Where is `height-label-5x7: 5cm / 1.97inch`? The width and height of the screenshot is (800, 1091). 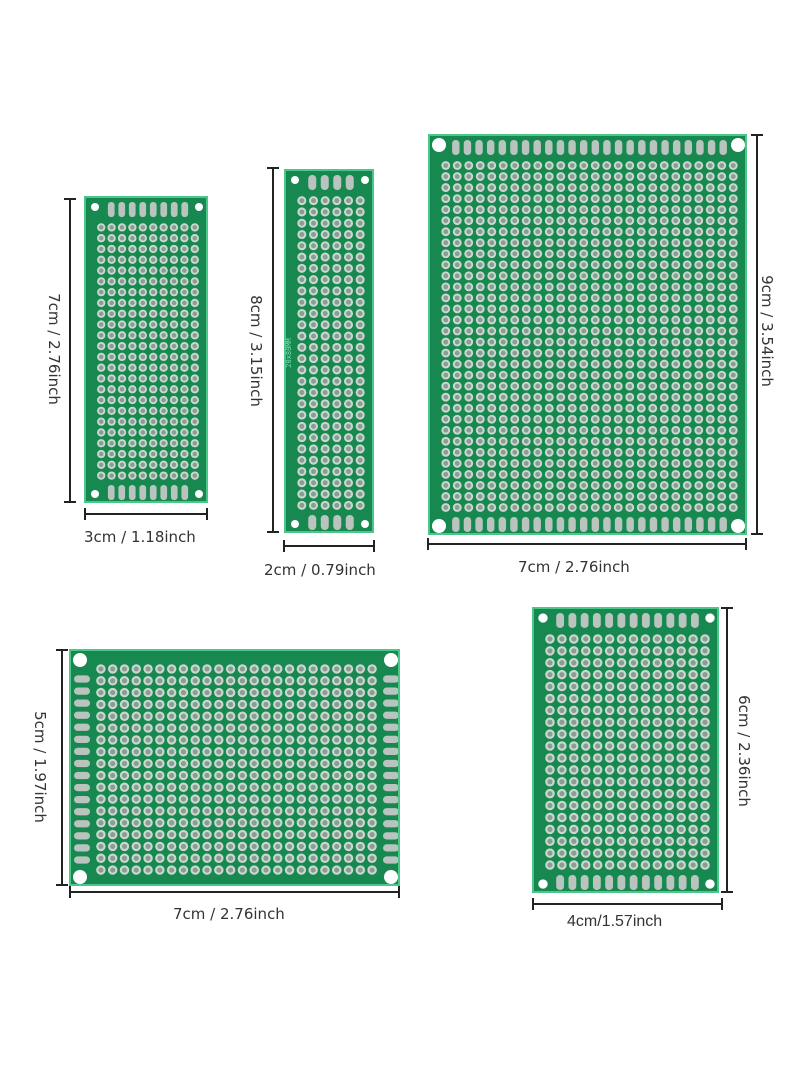 height-label-5x7: 5cm / 1.97inch is located at coordinates (40, 767).